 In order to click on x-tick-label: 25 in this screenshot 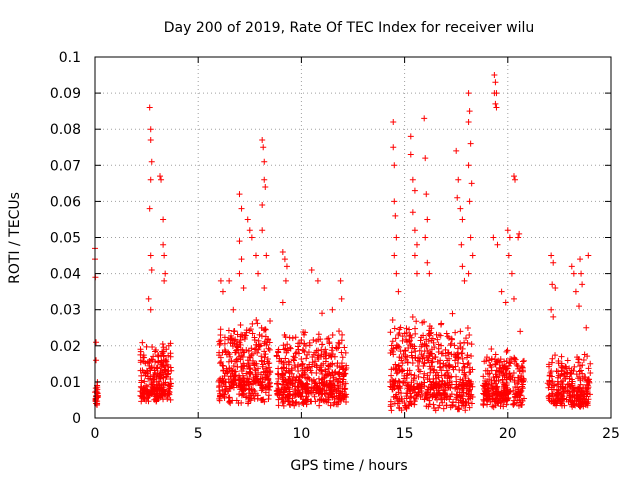, I will do `click(611, 434)`.